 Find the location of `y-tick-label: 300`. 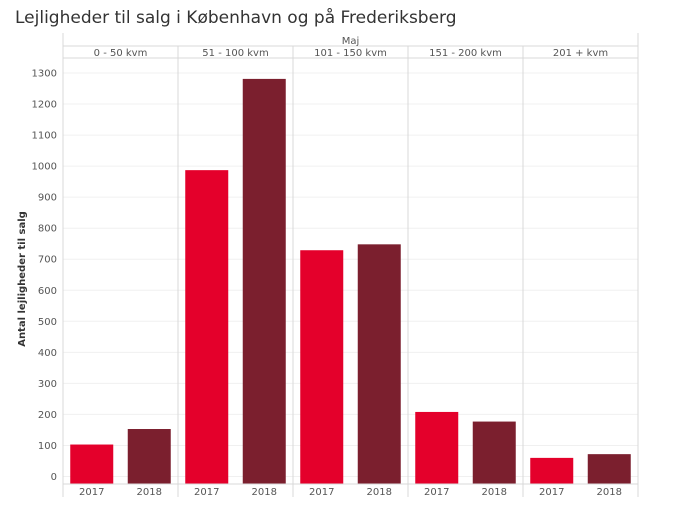

y-tick-label: 300 is located at coordinates (47, 384).